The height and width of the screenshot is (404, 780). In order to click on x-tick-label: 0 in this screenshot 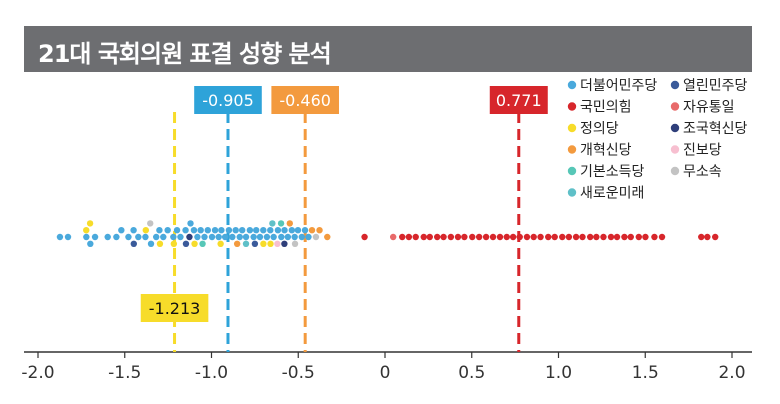, I will do `click(385, 373)`.